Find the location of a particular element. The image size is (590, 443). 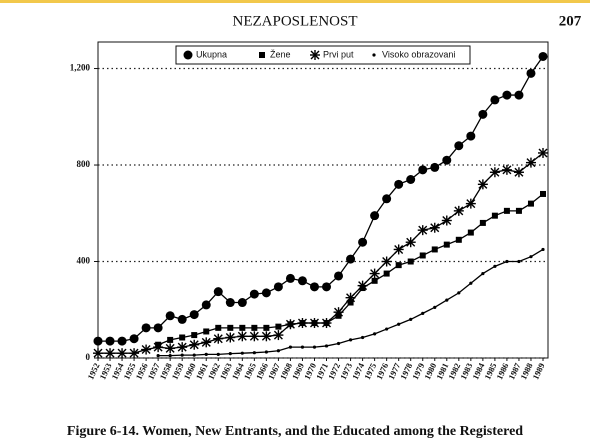

x-tick-label: 1989 is located at coordinates (538, 371).